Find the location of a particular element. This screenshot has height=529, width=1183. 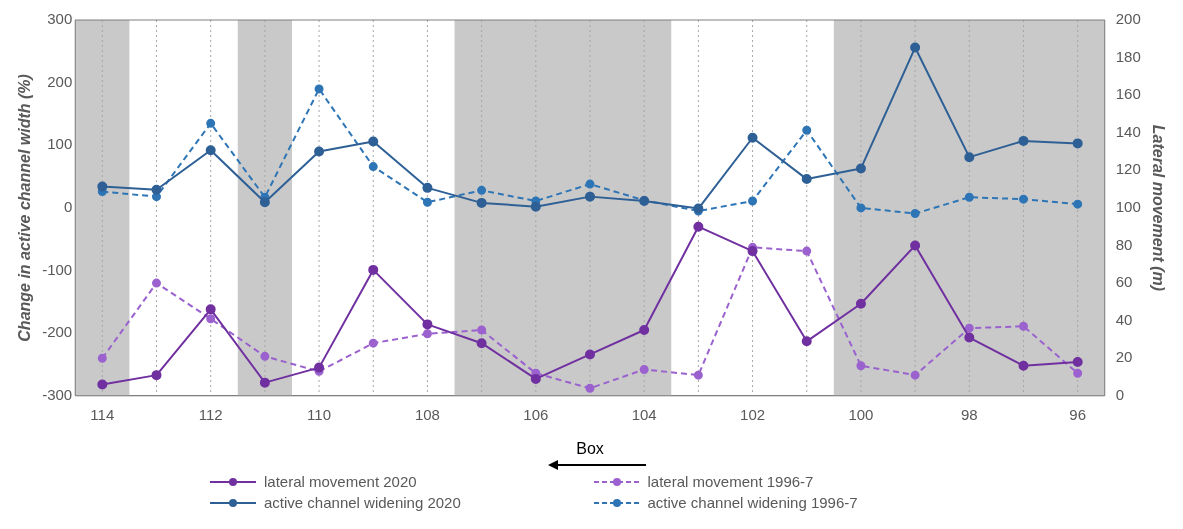

legend-label: lateral movement 2020 is located at coordinates (340, 481).